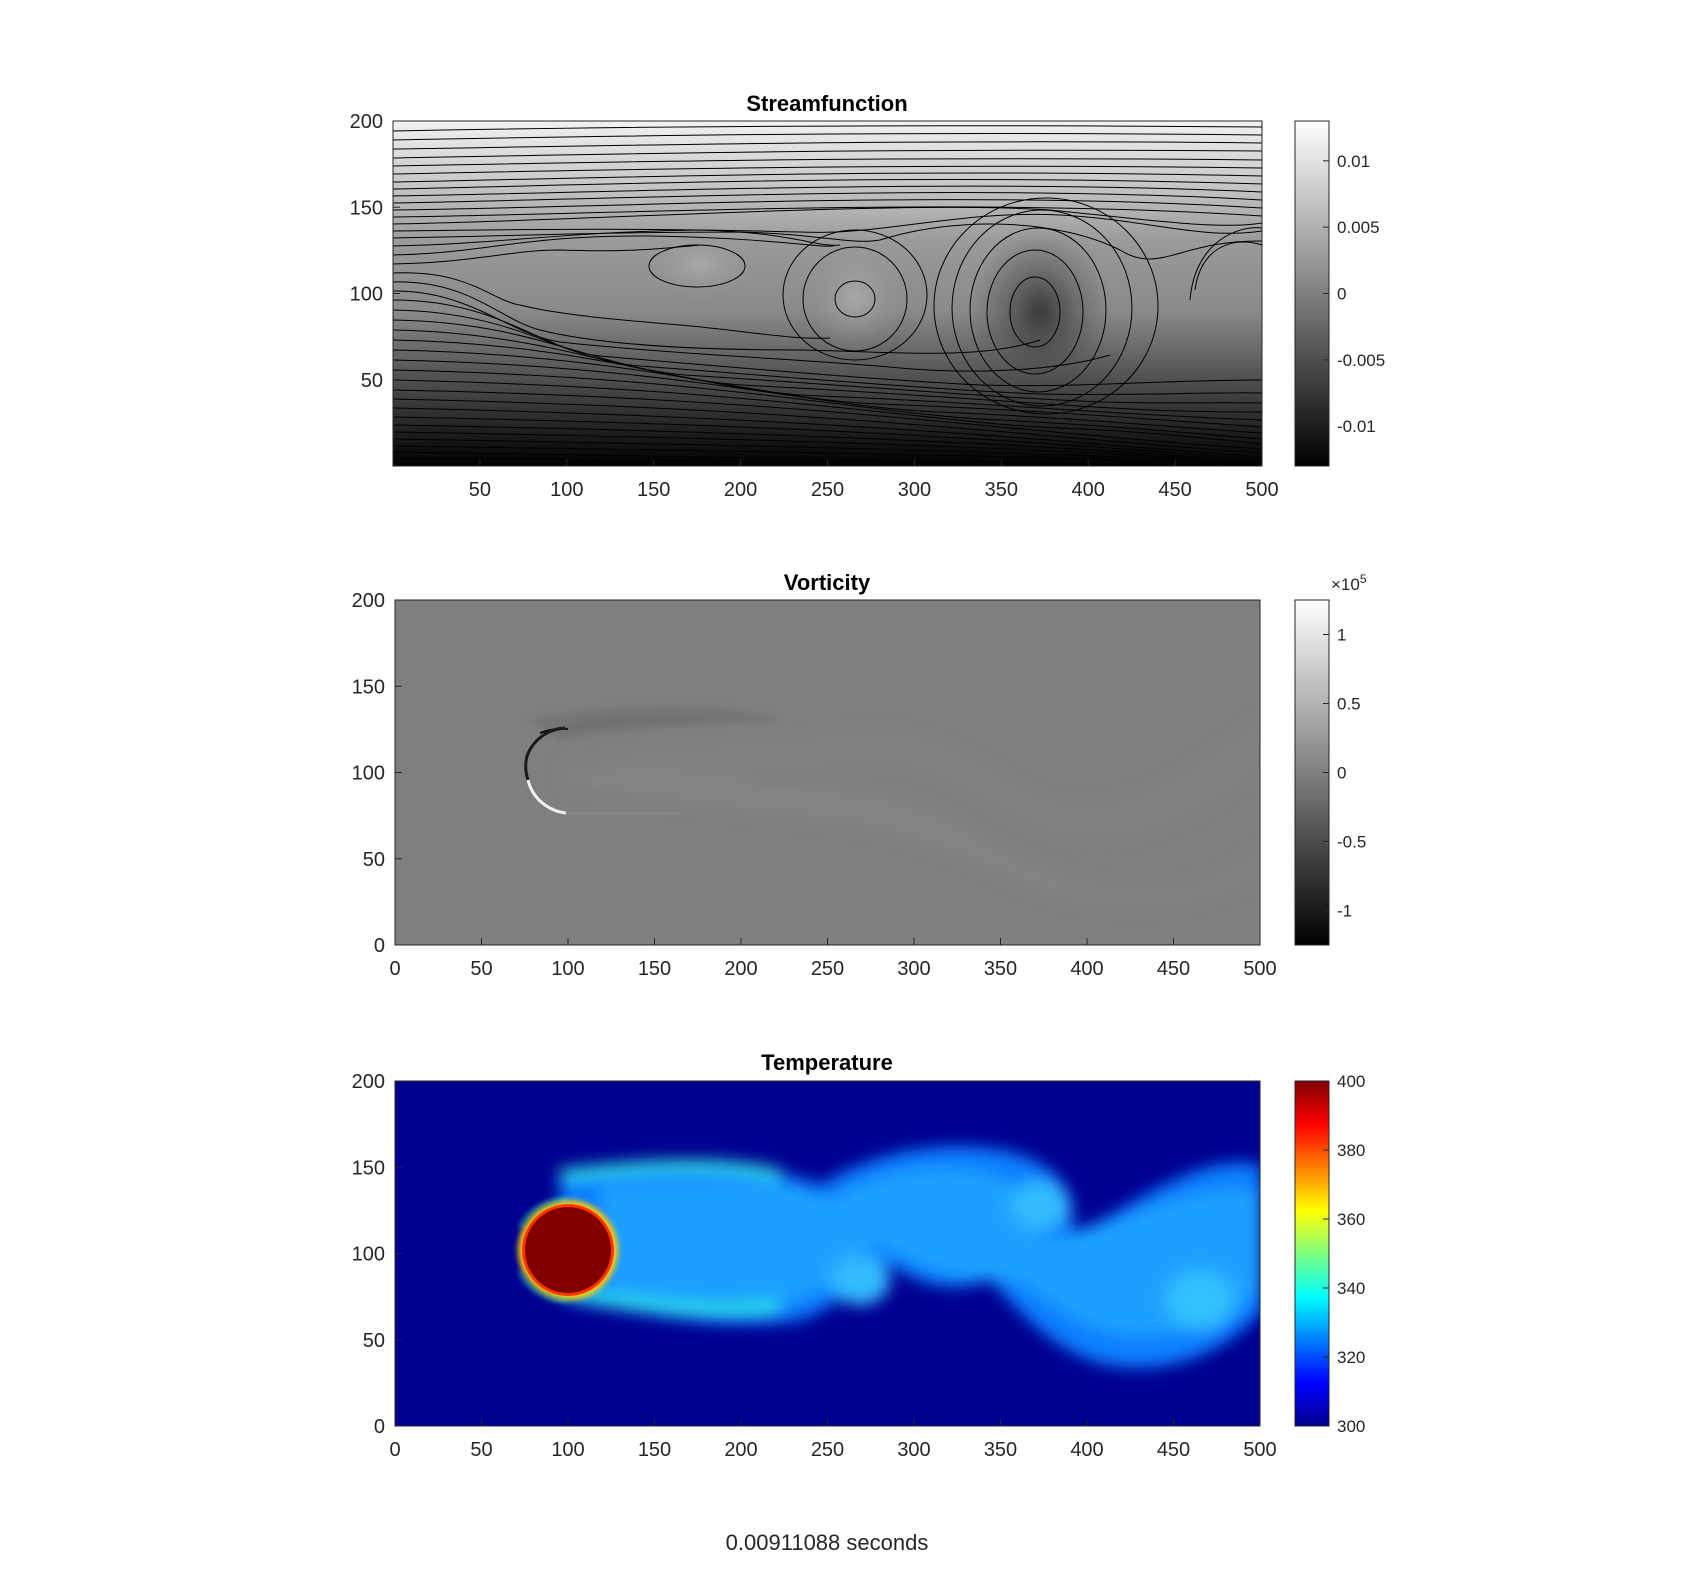 Image resolution: width=1688 pixels, height=1584 pixels. I want to click on colorbar-tick-label: 1, so click(1341, 635).